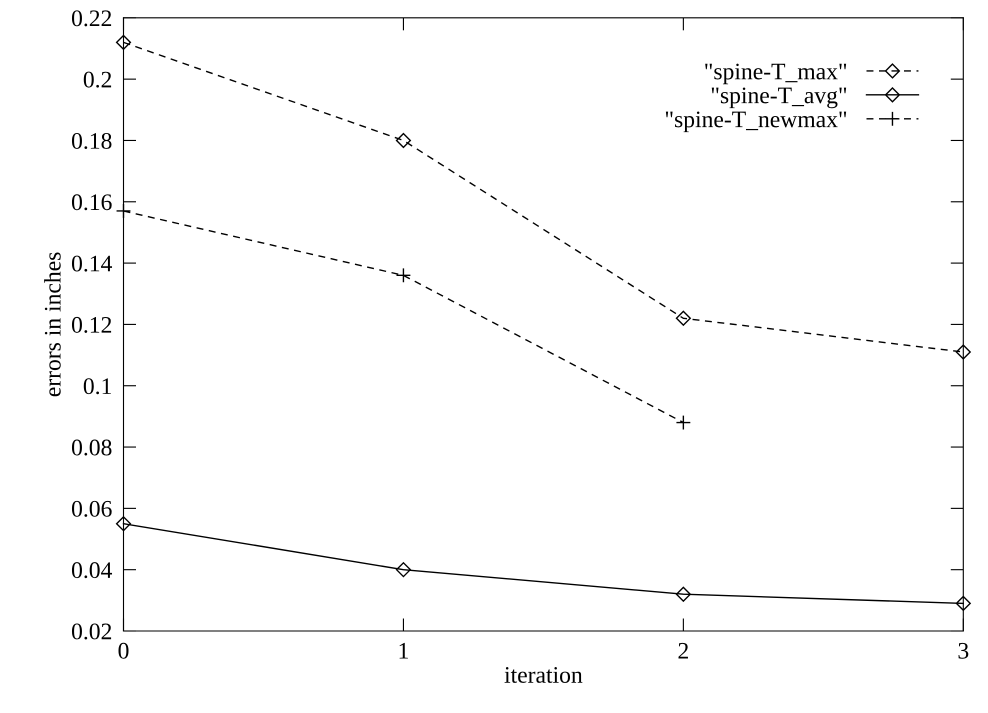 The height and width of the screenshot is (713, 988). What do you see at coordinates (92, 324) in the screenshot?
I see `y-tick-label: 0.12` at bounding box center [92, 324].